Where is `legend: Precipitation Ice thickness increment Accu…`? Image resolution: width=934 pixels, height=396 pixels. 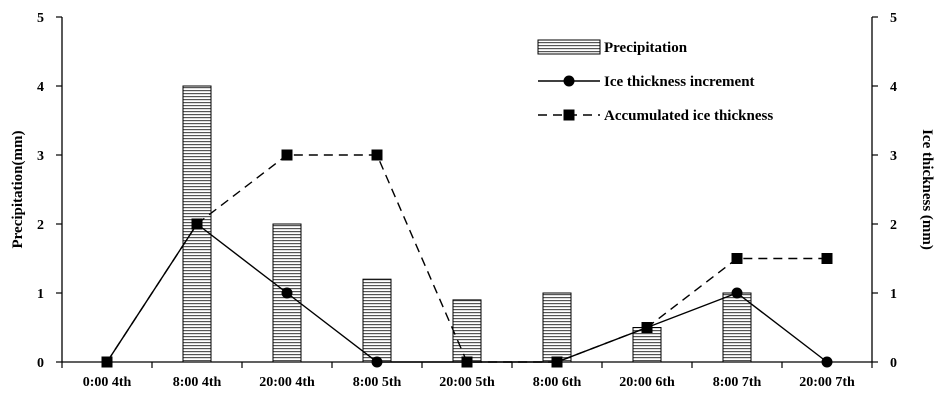
legend: Precipitation Ice thickness increment Accu… is located at coordinates (655, 81).